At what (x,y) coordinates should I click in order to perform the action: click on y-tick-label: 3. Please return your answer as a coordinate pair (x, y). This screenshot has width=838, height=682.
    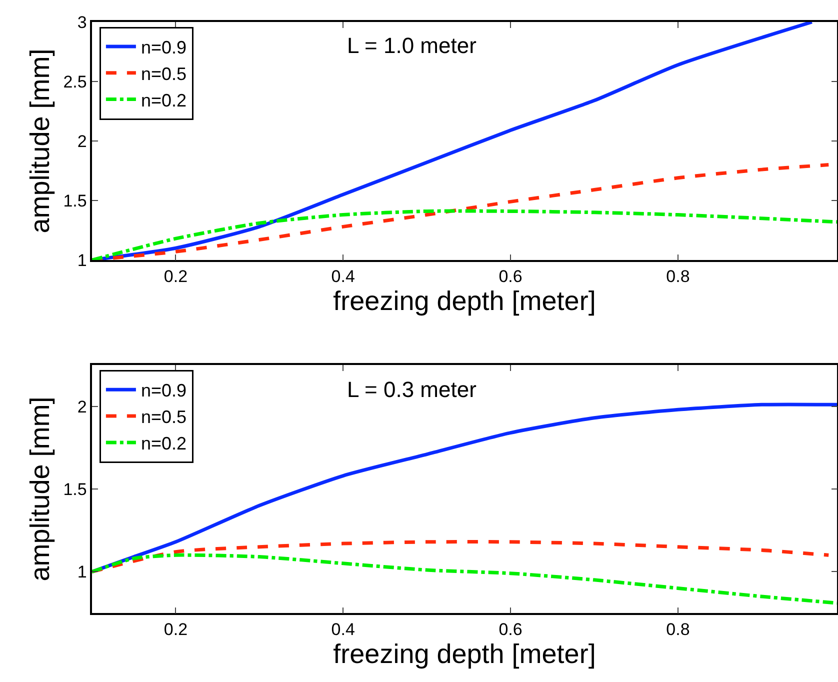
    Looking at the image, I should click on (82, 22).